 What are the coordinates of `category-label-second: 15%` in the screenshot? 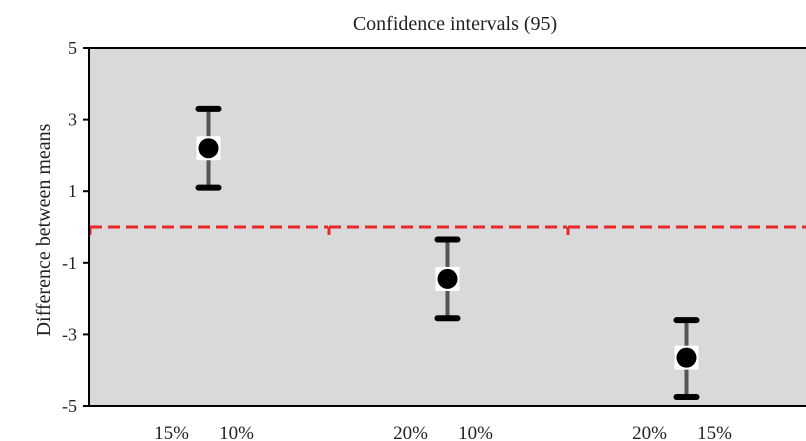 It's located at (714, 432).